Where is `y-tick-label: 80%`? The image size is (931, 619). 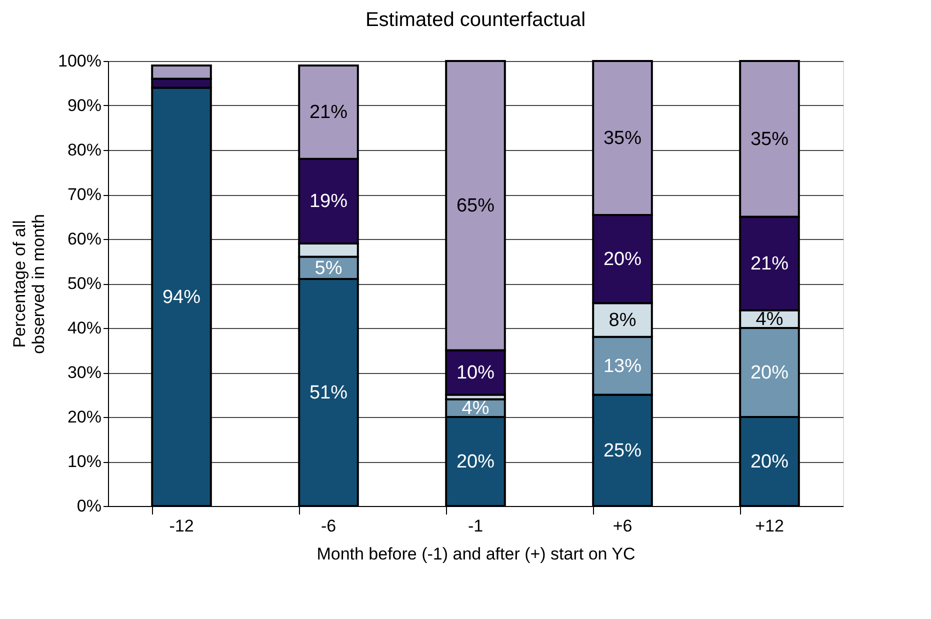 y-tick-label: 80% is located at coordinates (84, 150).